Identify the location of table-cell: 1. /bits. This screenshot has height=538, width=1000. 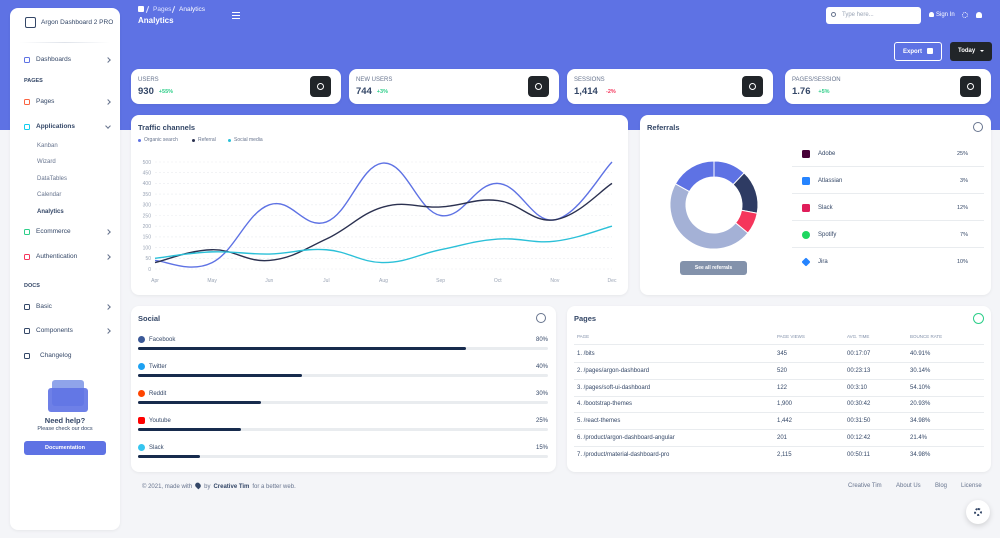
(586, 354).